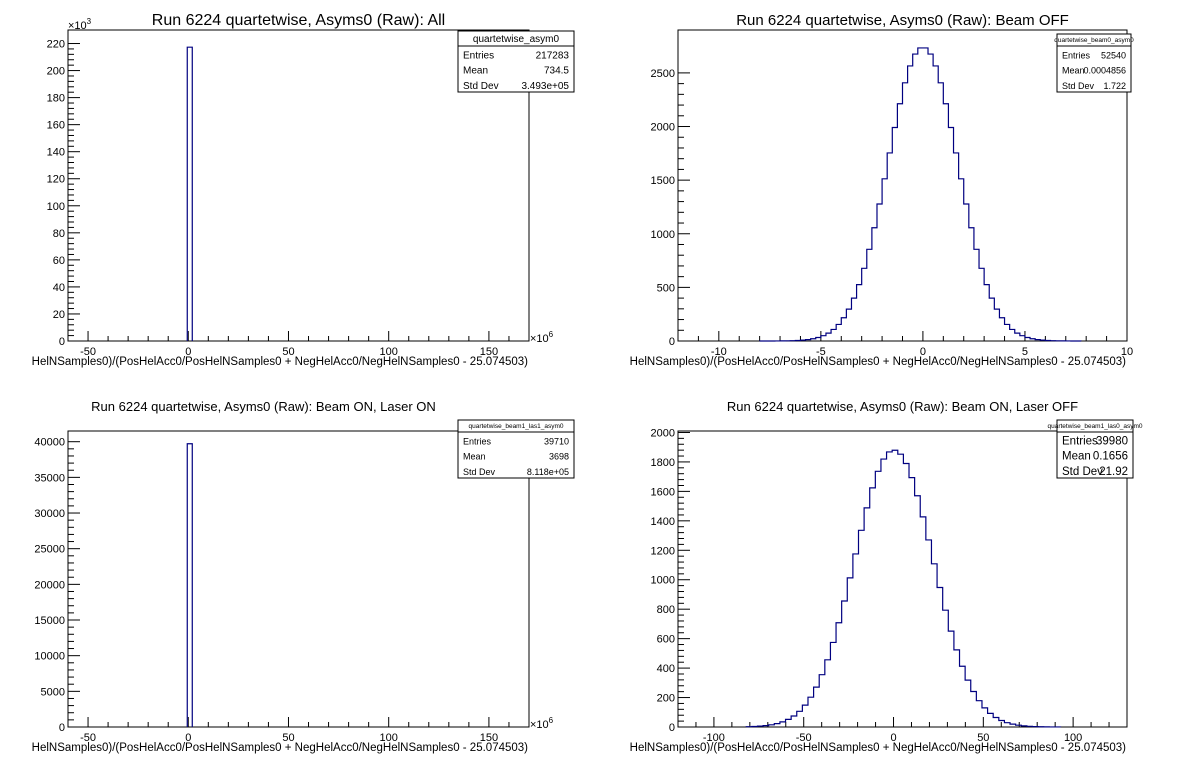 This screenshot has height=772, width=1196. I want to click on y-tick-label: 60, so click(59, 261).